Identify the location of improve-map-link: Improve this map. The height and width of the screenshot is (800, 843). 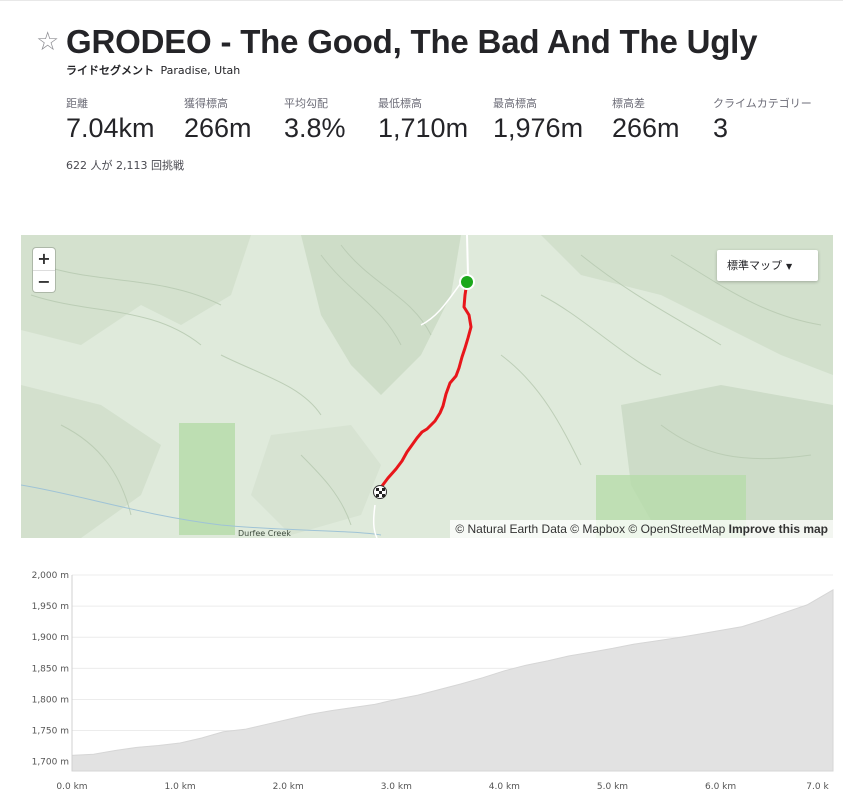
(778, 529).